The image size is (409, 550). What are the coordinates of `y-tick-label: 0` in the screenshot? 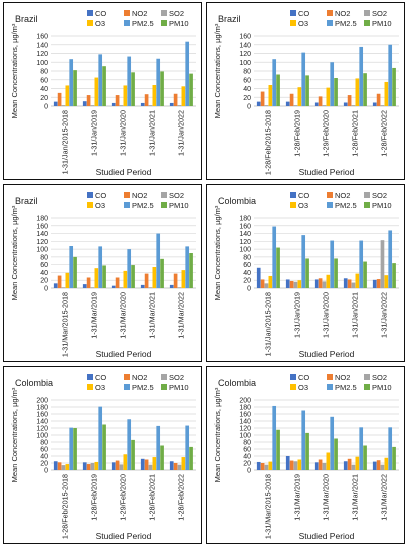 It's located at (46, 107).